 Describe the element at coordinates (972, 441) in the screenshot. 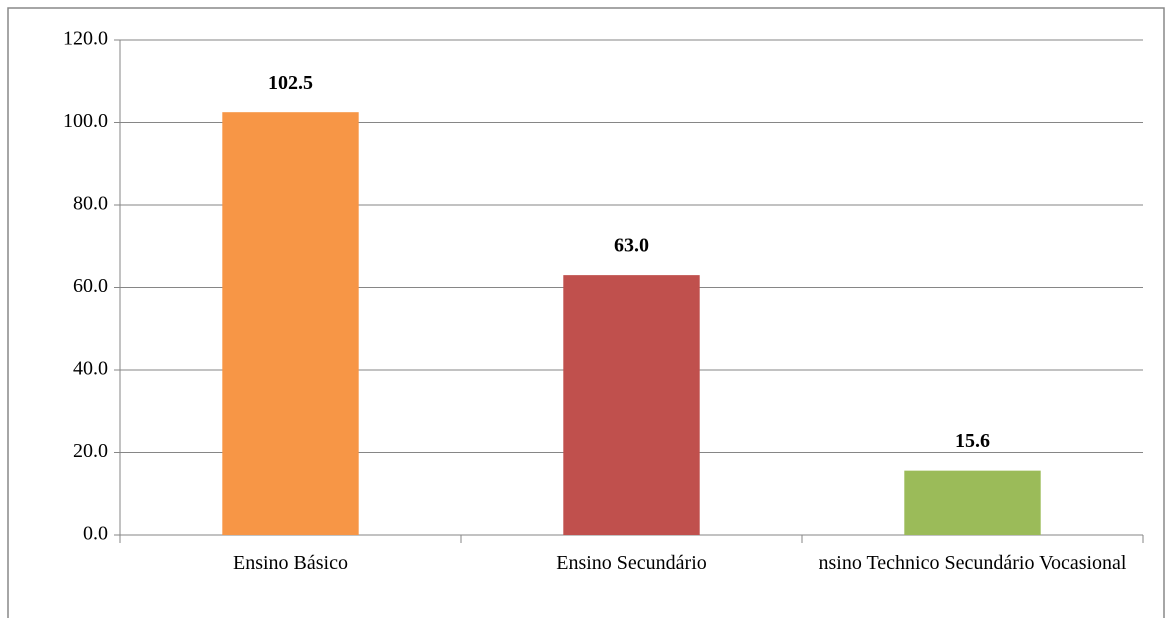

I see `data-label: 15.6` at that location.